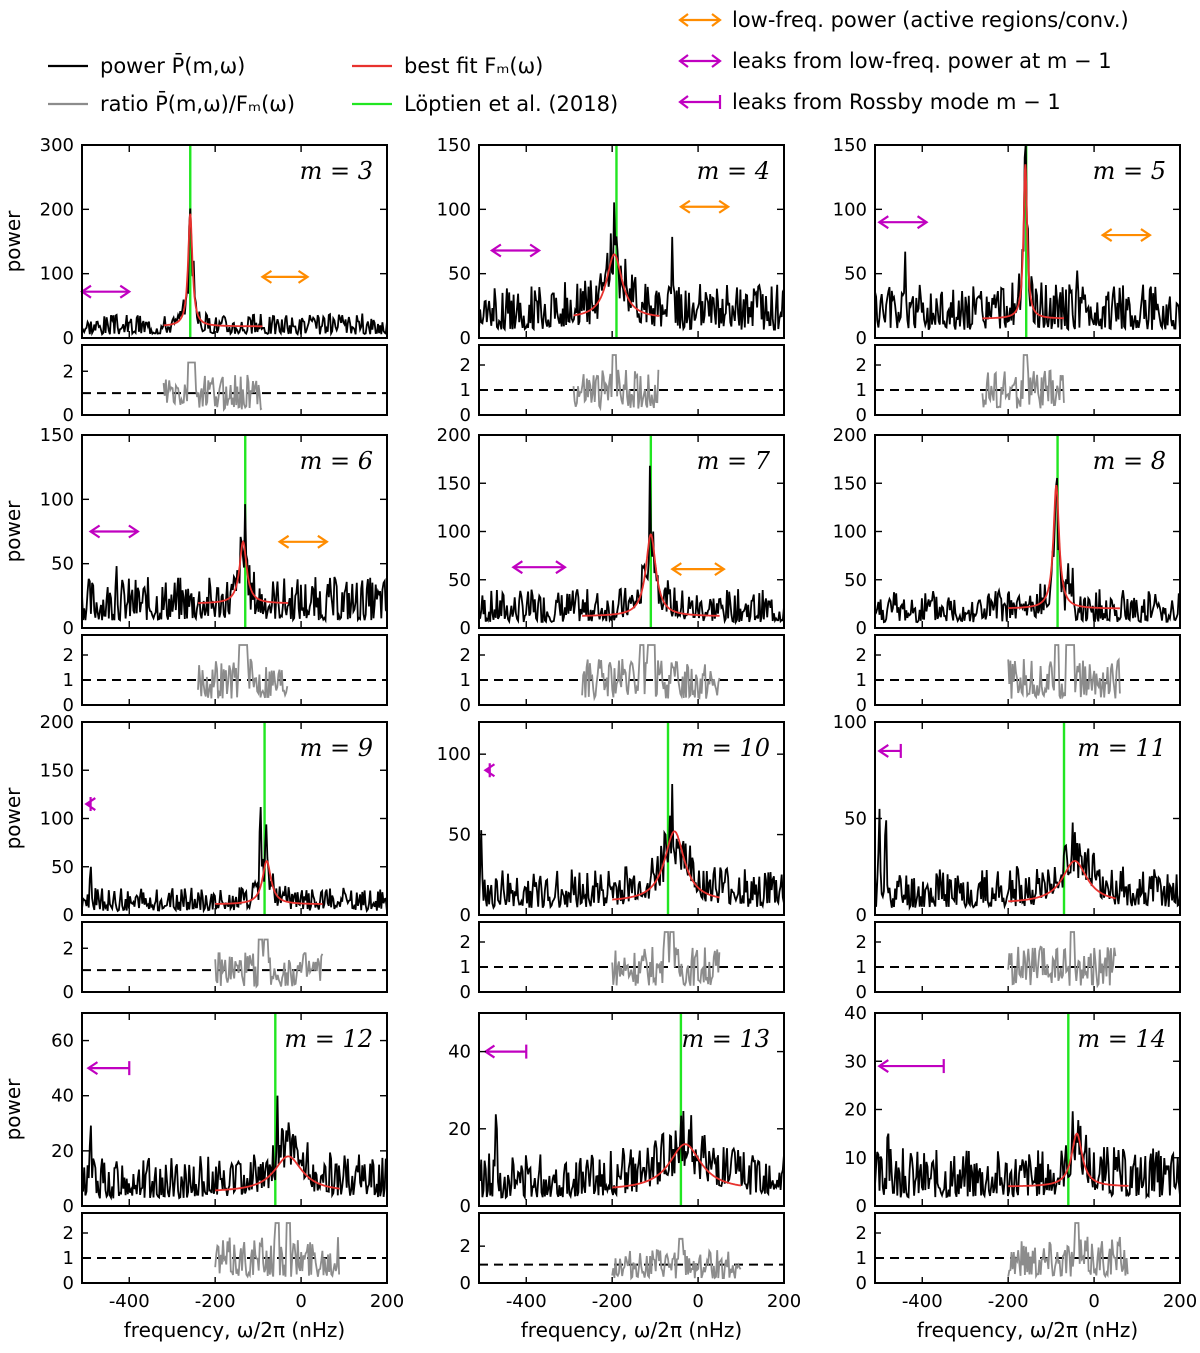 This screenshot has height=1353, width=1200. I want to click on power-curve-m11, so click(1027, 859).